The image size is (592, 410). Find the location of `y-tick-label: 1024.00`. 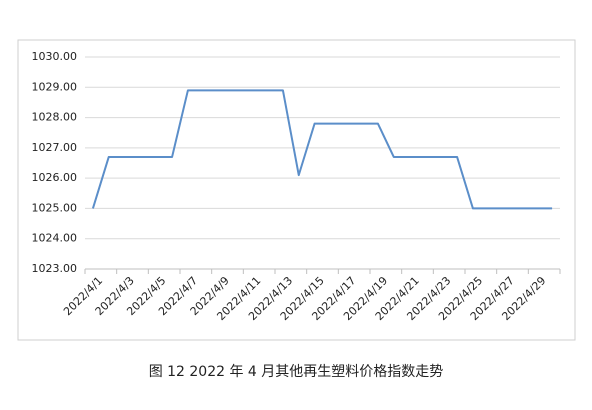

y-tick-label: 1024.00 is located at coordinates (55, 238).